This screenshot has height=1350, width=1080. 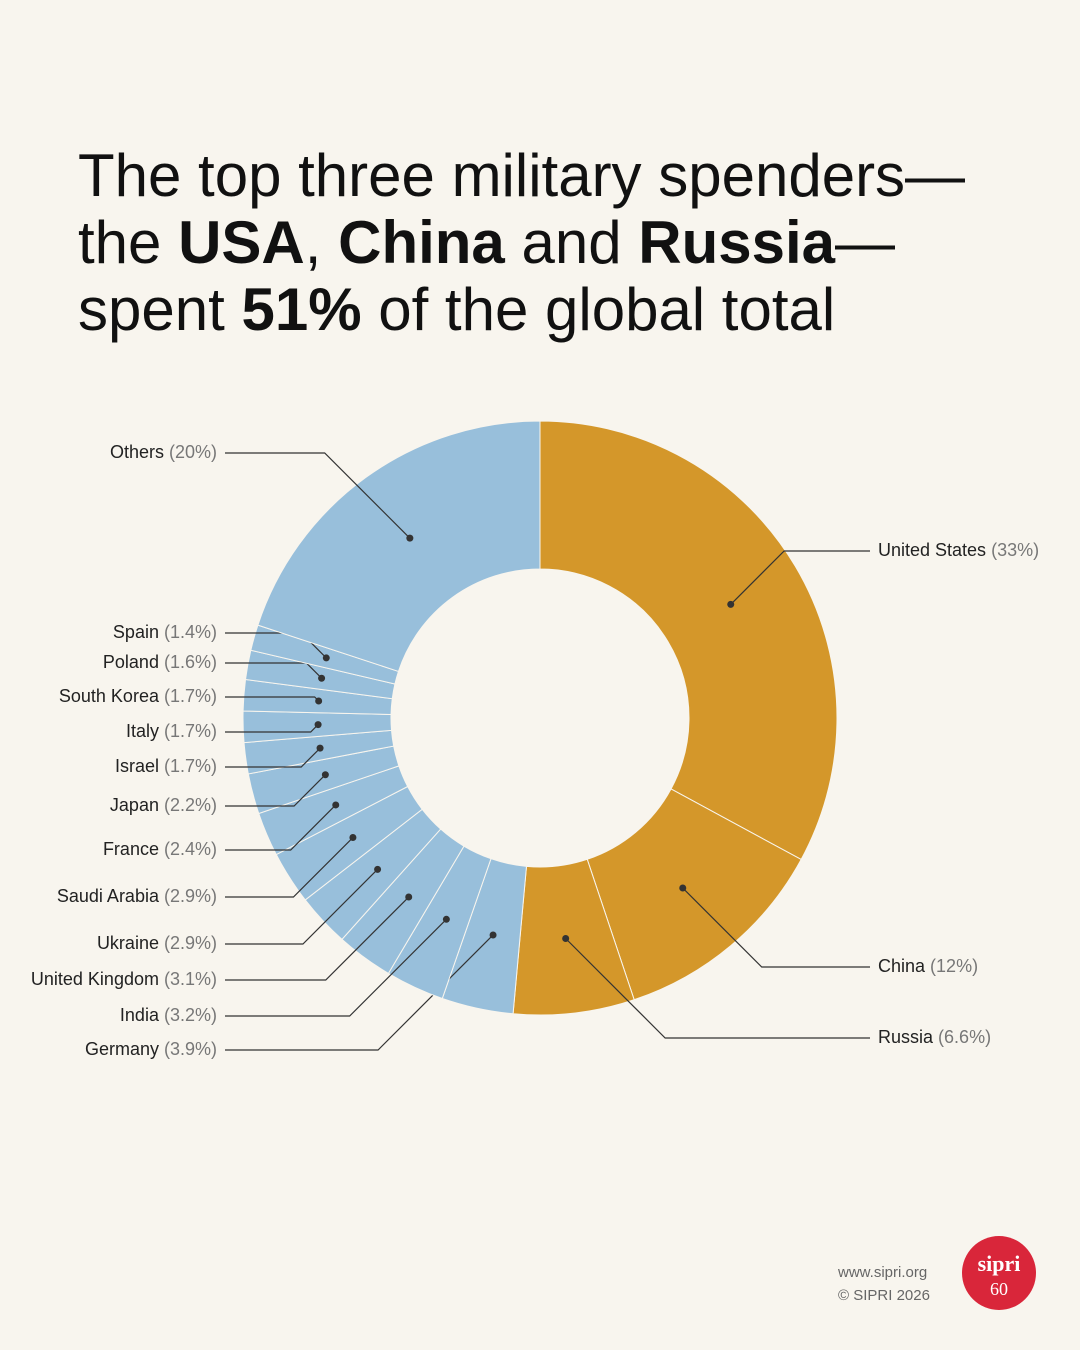 I want to click on title-segment: spent, so click(x=160, y=309).